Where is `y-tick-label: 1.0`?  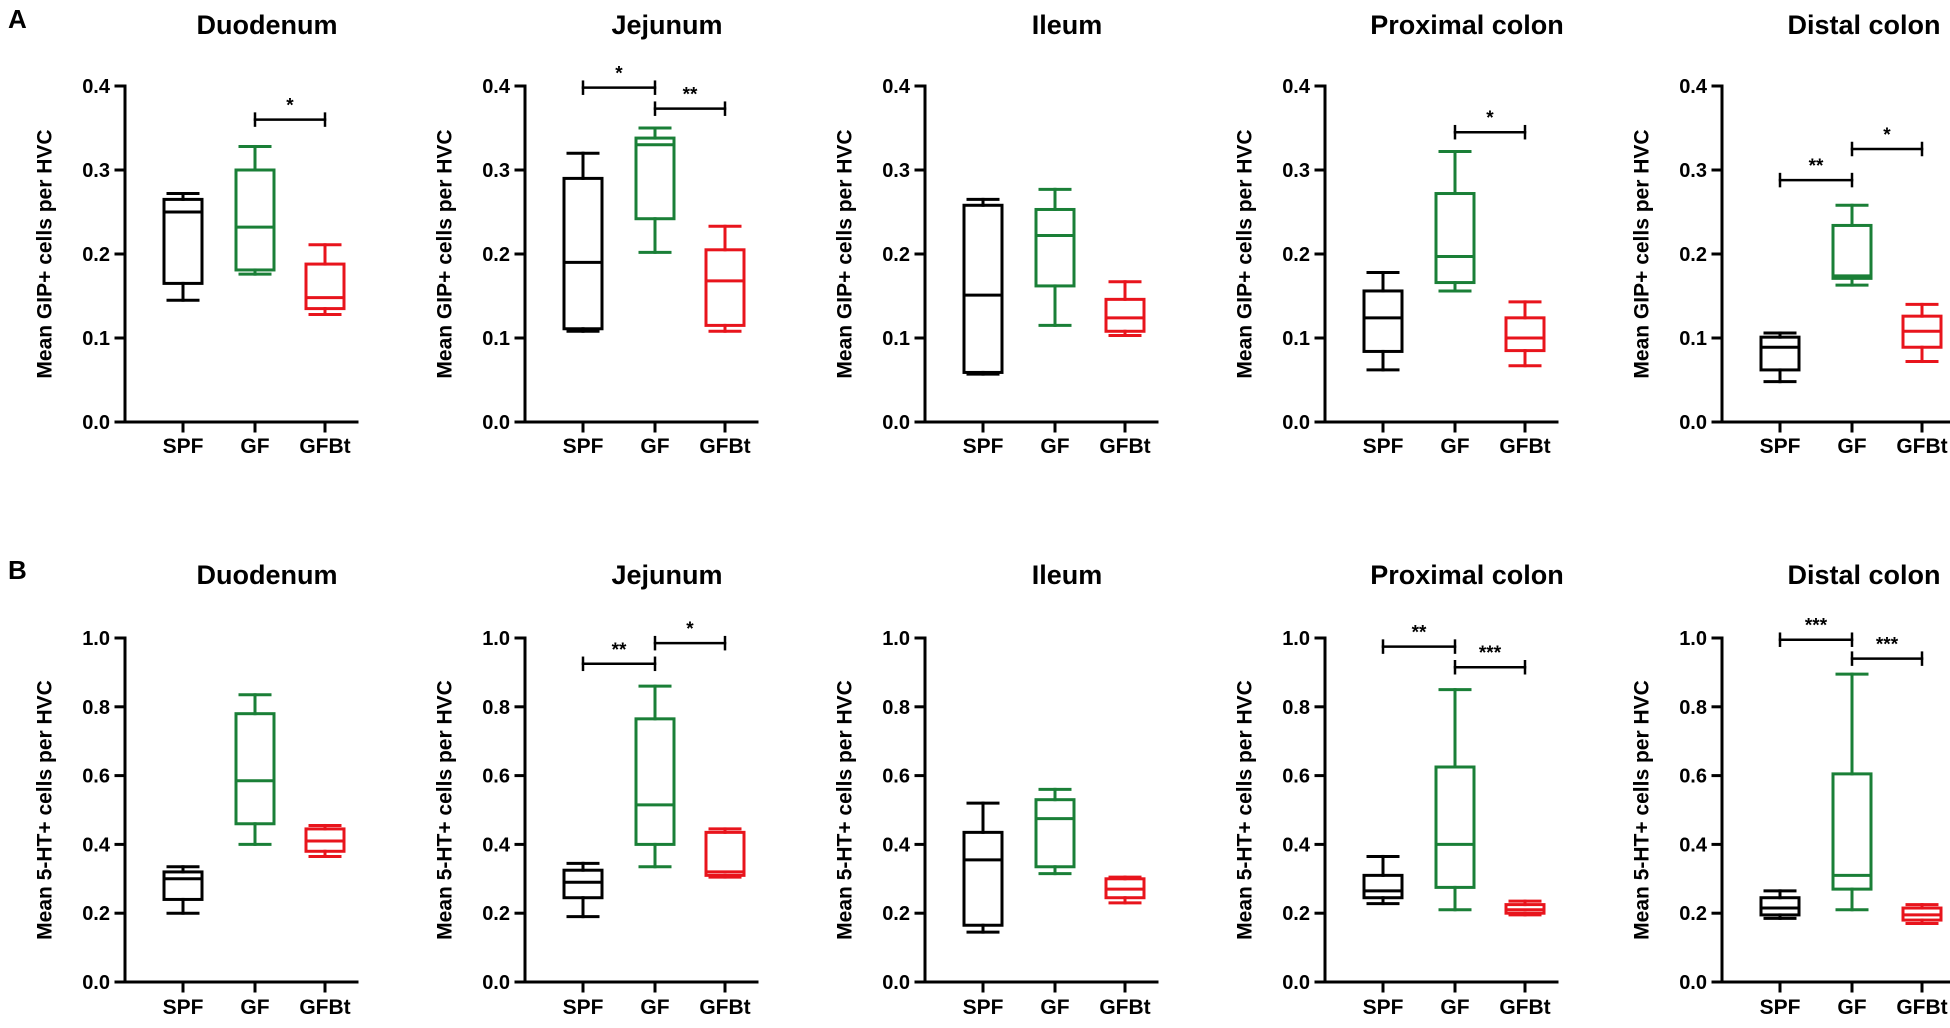 y-tick-label: 1.0 is located at coordinates (1296, 639).